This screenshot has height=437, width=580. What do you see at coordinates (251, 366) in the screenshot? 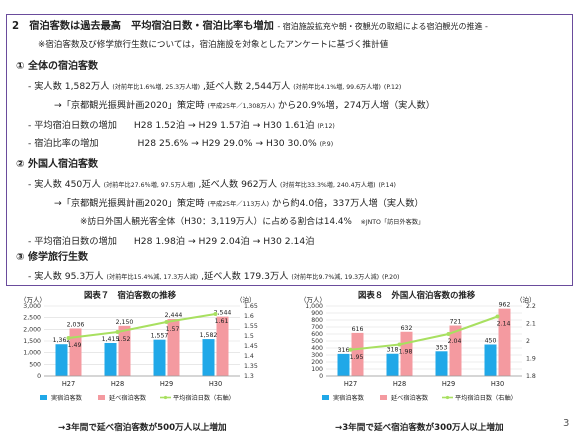
I see `y2-tick-label: 1.35` at bounding box center [251, 366].